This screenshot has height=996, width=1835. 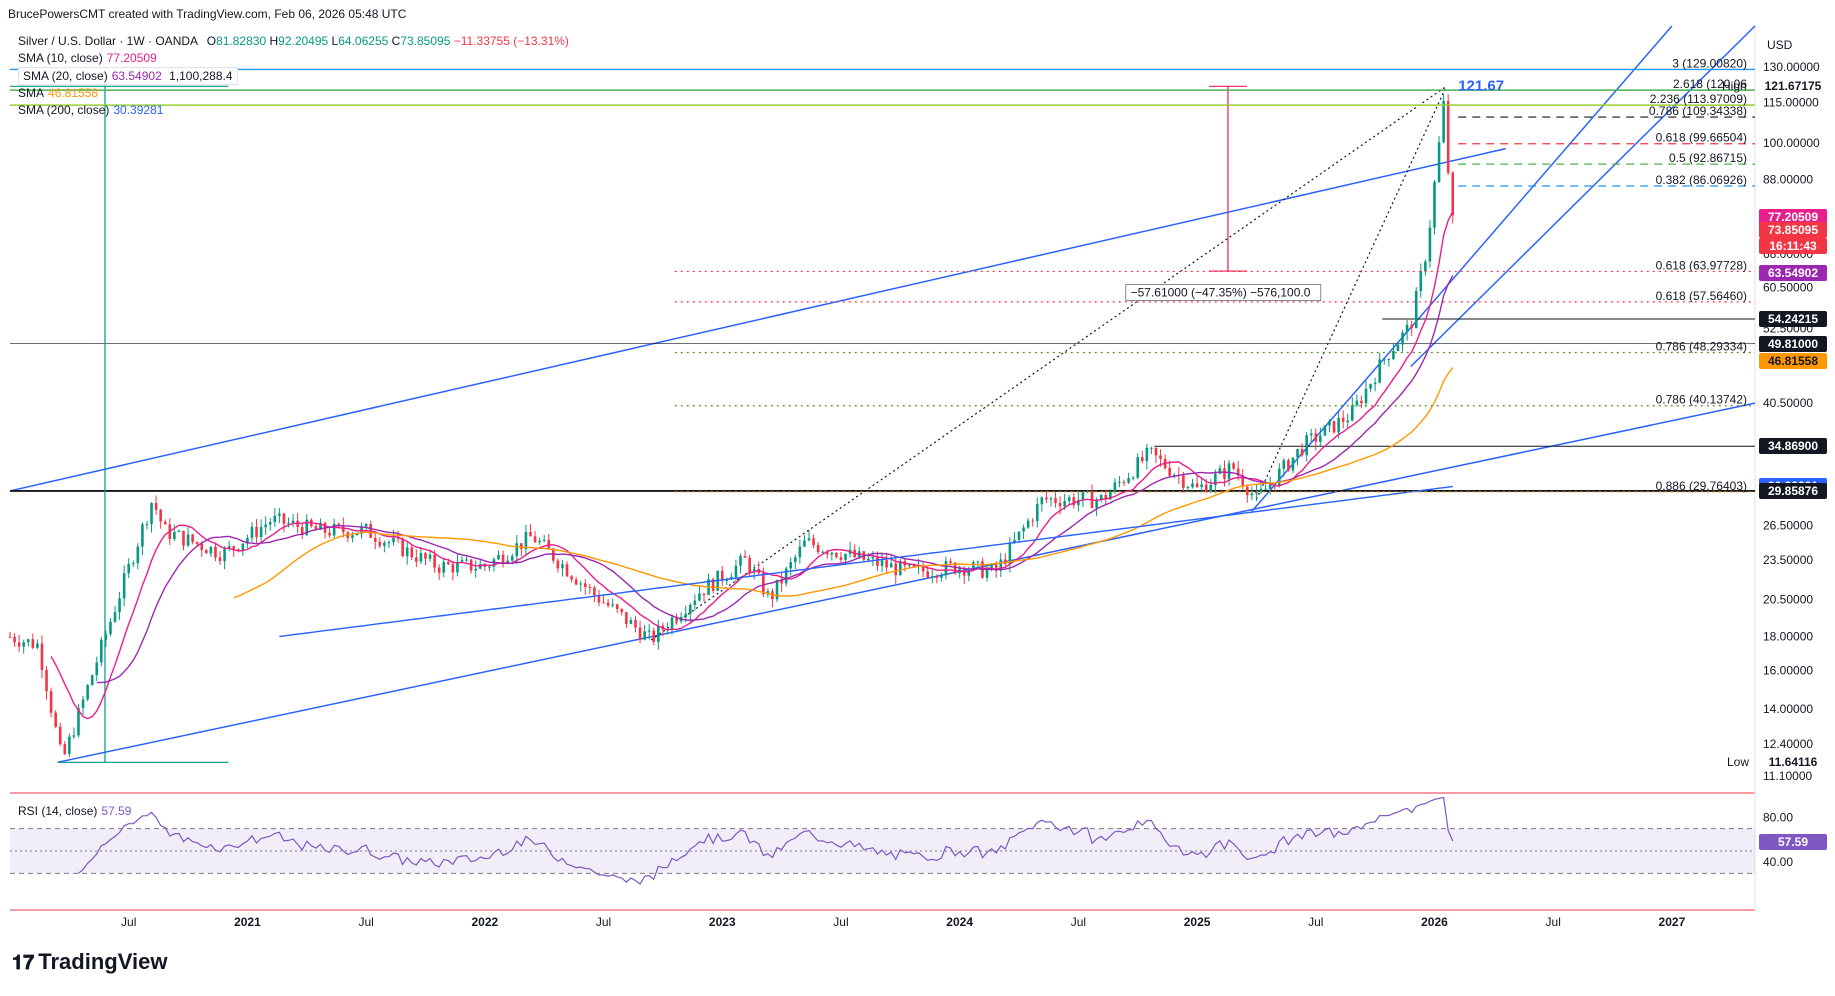 What do you see at coordinates (1788, 599) in the screenshot?
I see `y-tick-label: 20.50000` at bounding box center [1788, 599].